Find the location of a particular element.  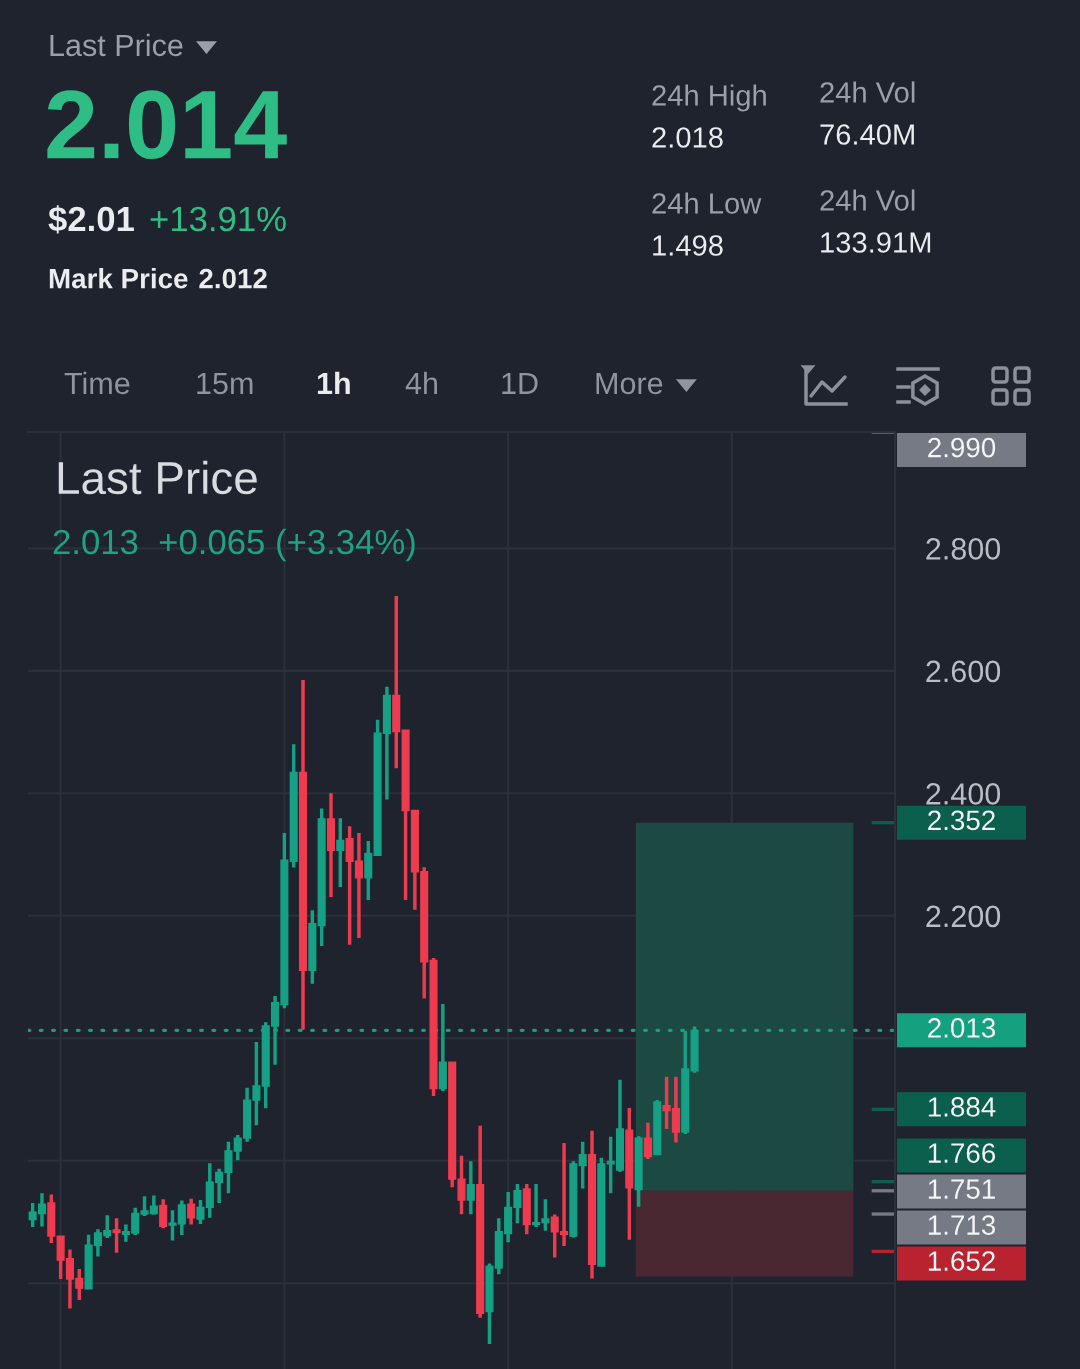

ref-line-label: 1.884 is located at coordinates (962, 1107).